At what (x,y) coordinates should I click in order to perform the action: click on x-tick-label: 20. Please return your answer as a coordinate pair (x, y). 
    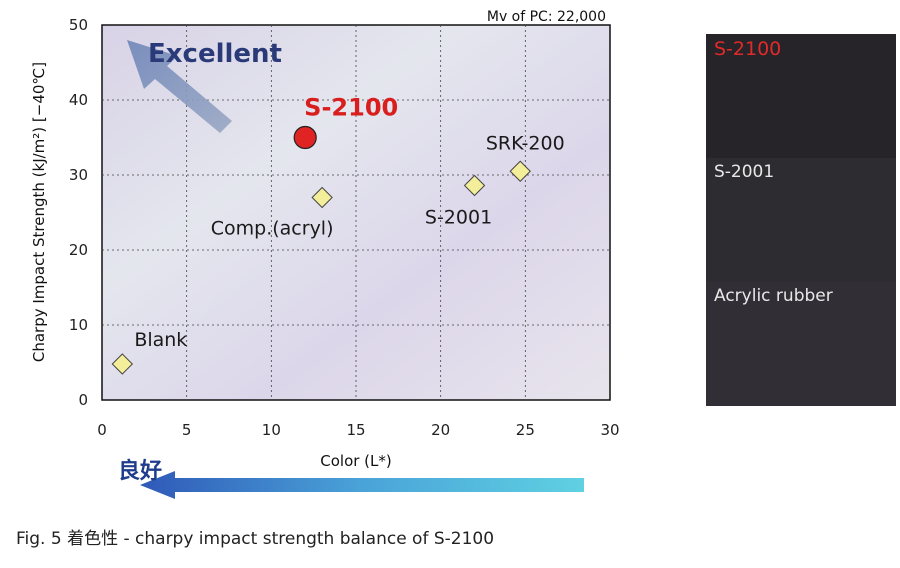
    Looking at the image, I should click on (440, 430).